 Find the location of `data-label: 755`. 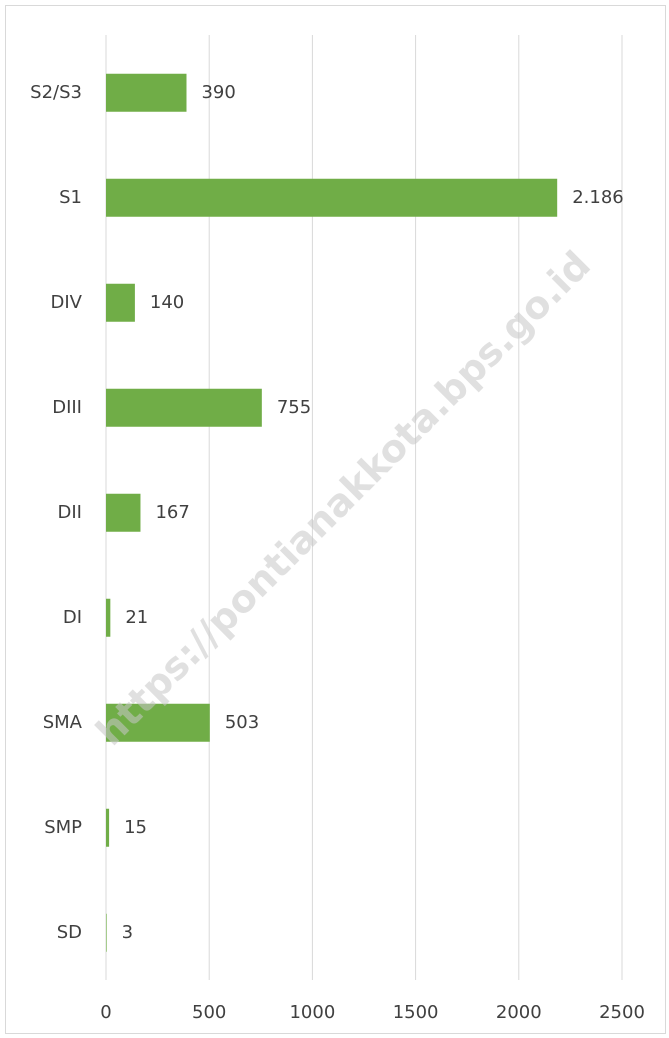

data-label: 755 is located at coordinates (294, 407).